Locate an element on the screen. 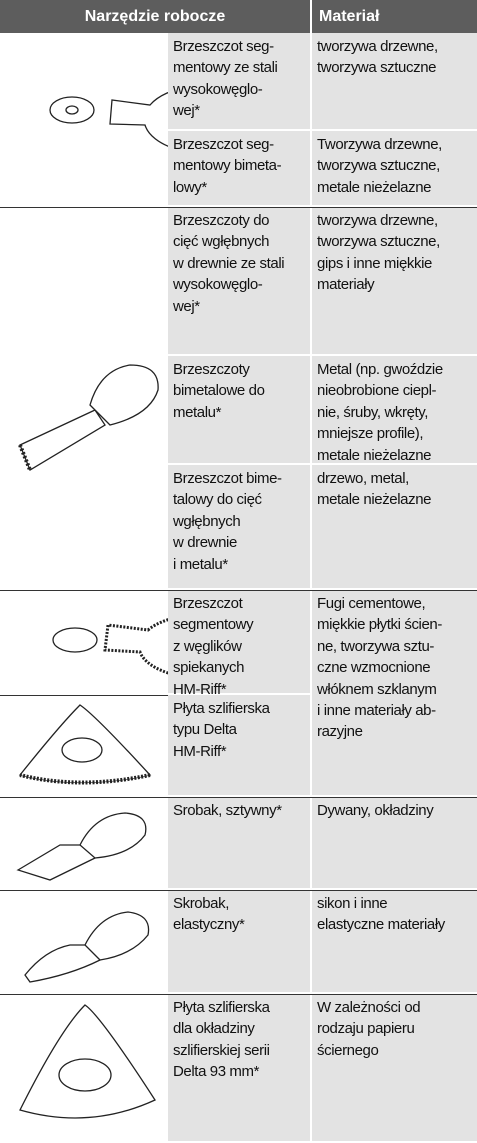 The image size is (477, 1143). carbide-blade is located at coordinates (135, 646).